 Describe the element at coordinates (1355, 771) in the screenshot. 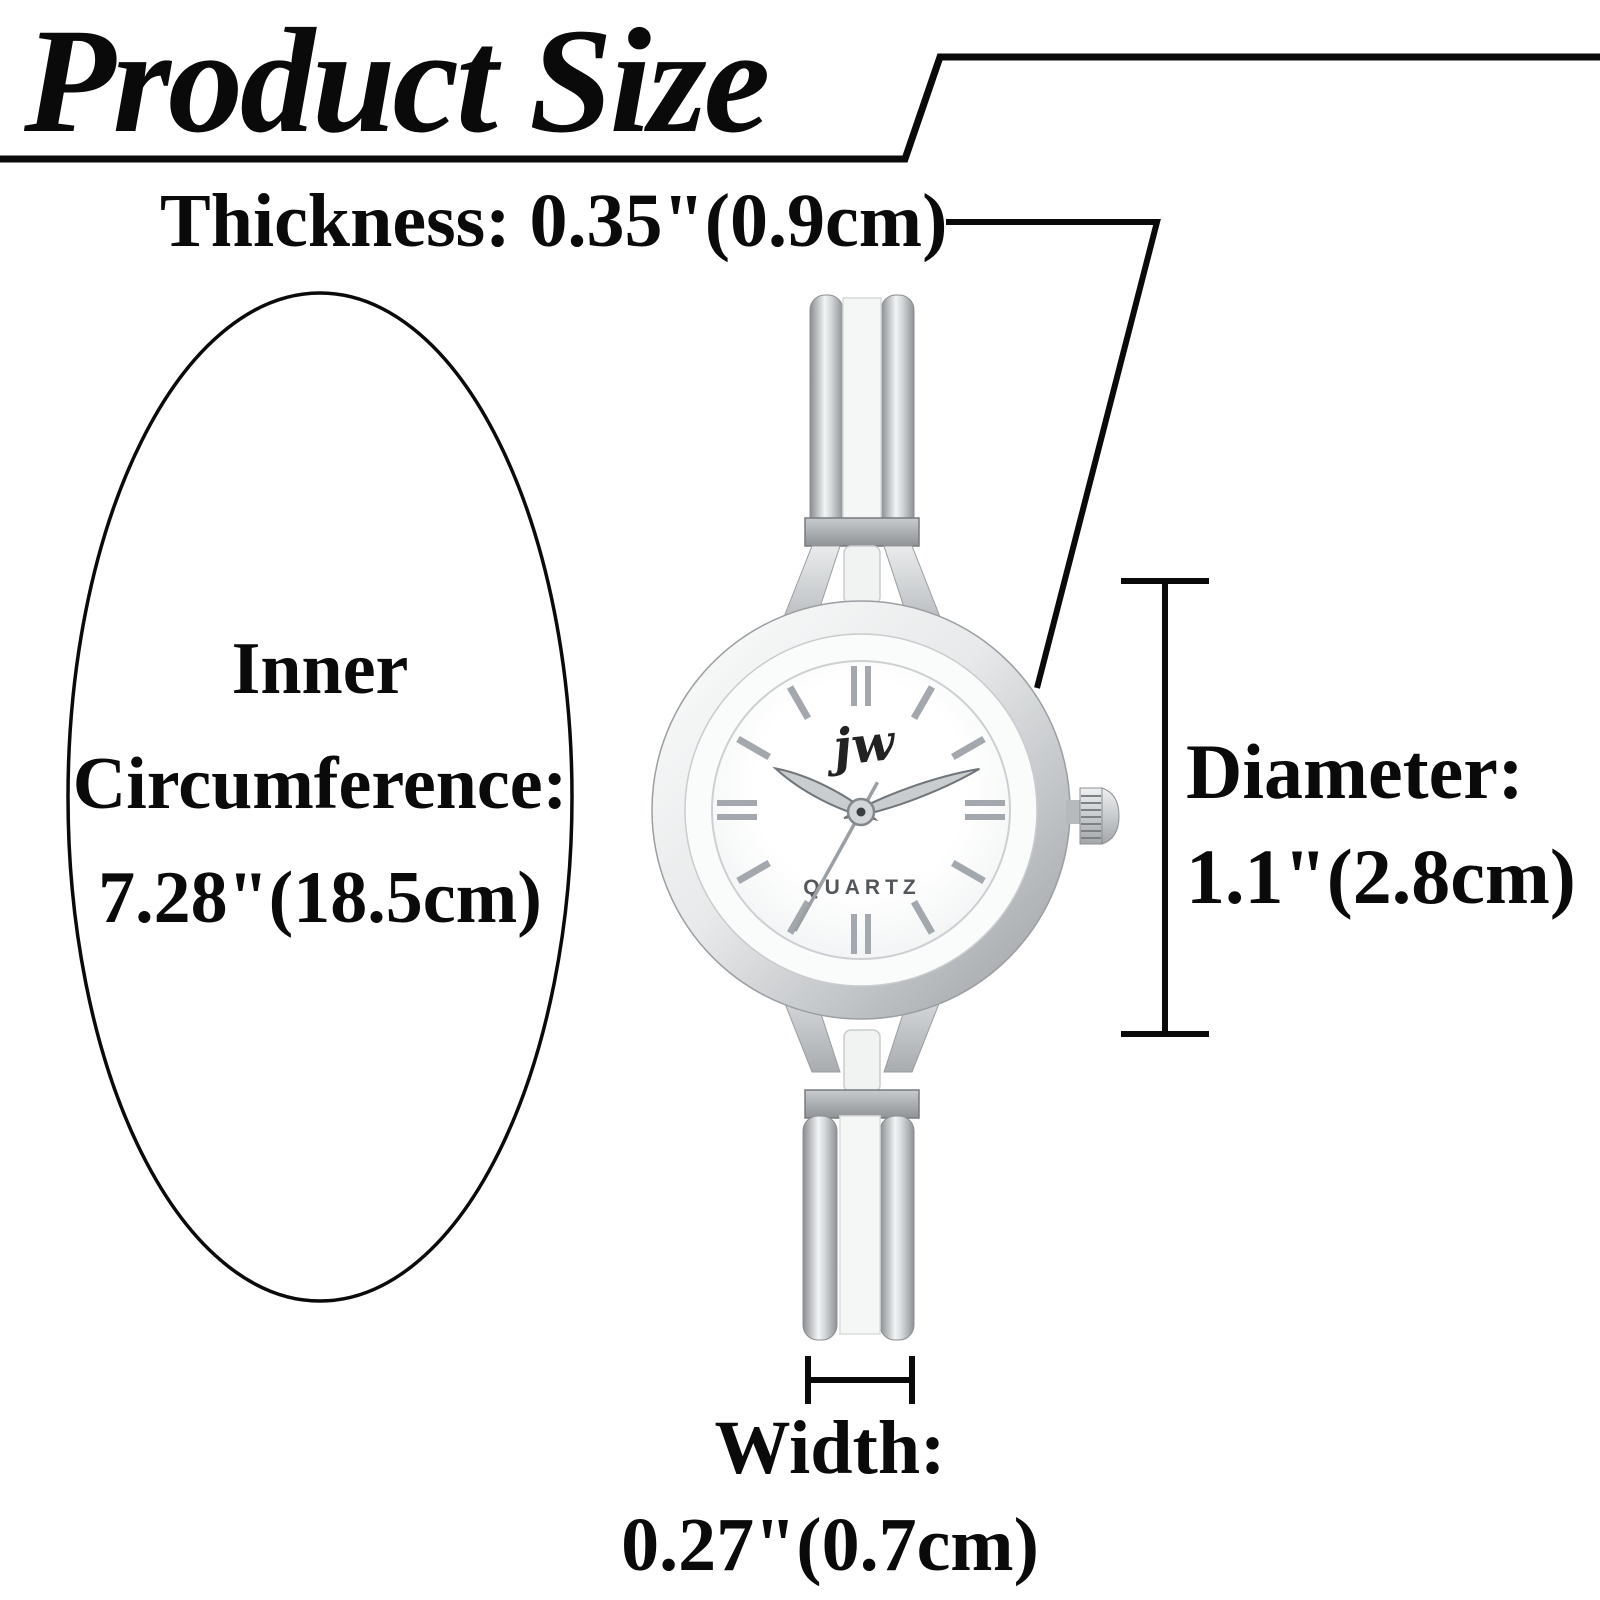

I see `diameter-line-1: Diameter:` at that location.